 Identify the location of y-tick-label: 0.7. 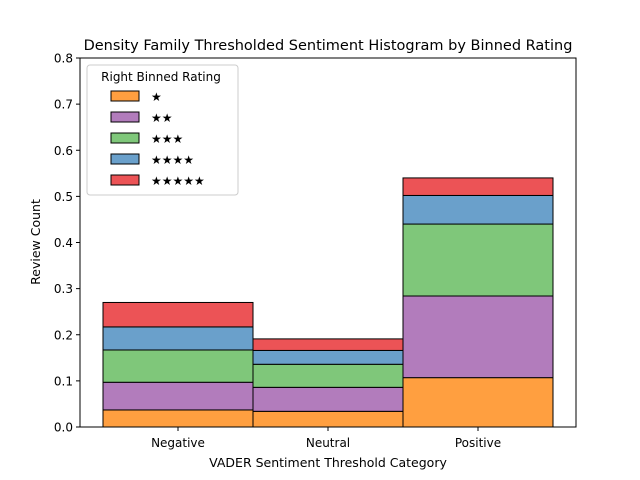
(63, 105).